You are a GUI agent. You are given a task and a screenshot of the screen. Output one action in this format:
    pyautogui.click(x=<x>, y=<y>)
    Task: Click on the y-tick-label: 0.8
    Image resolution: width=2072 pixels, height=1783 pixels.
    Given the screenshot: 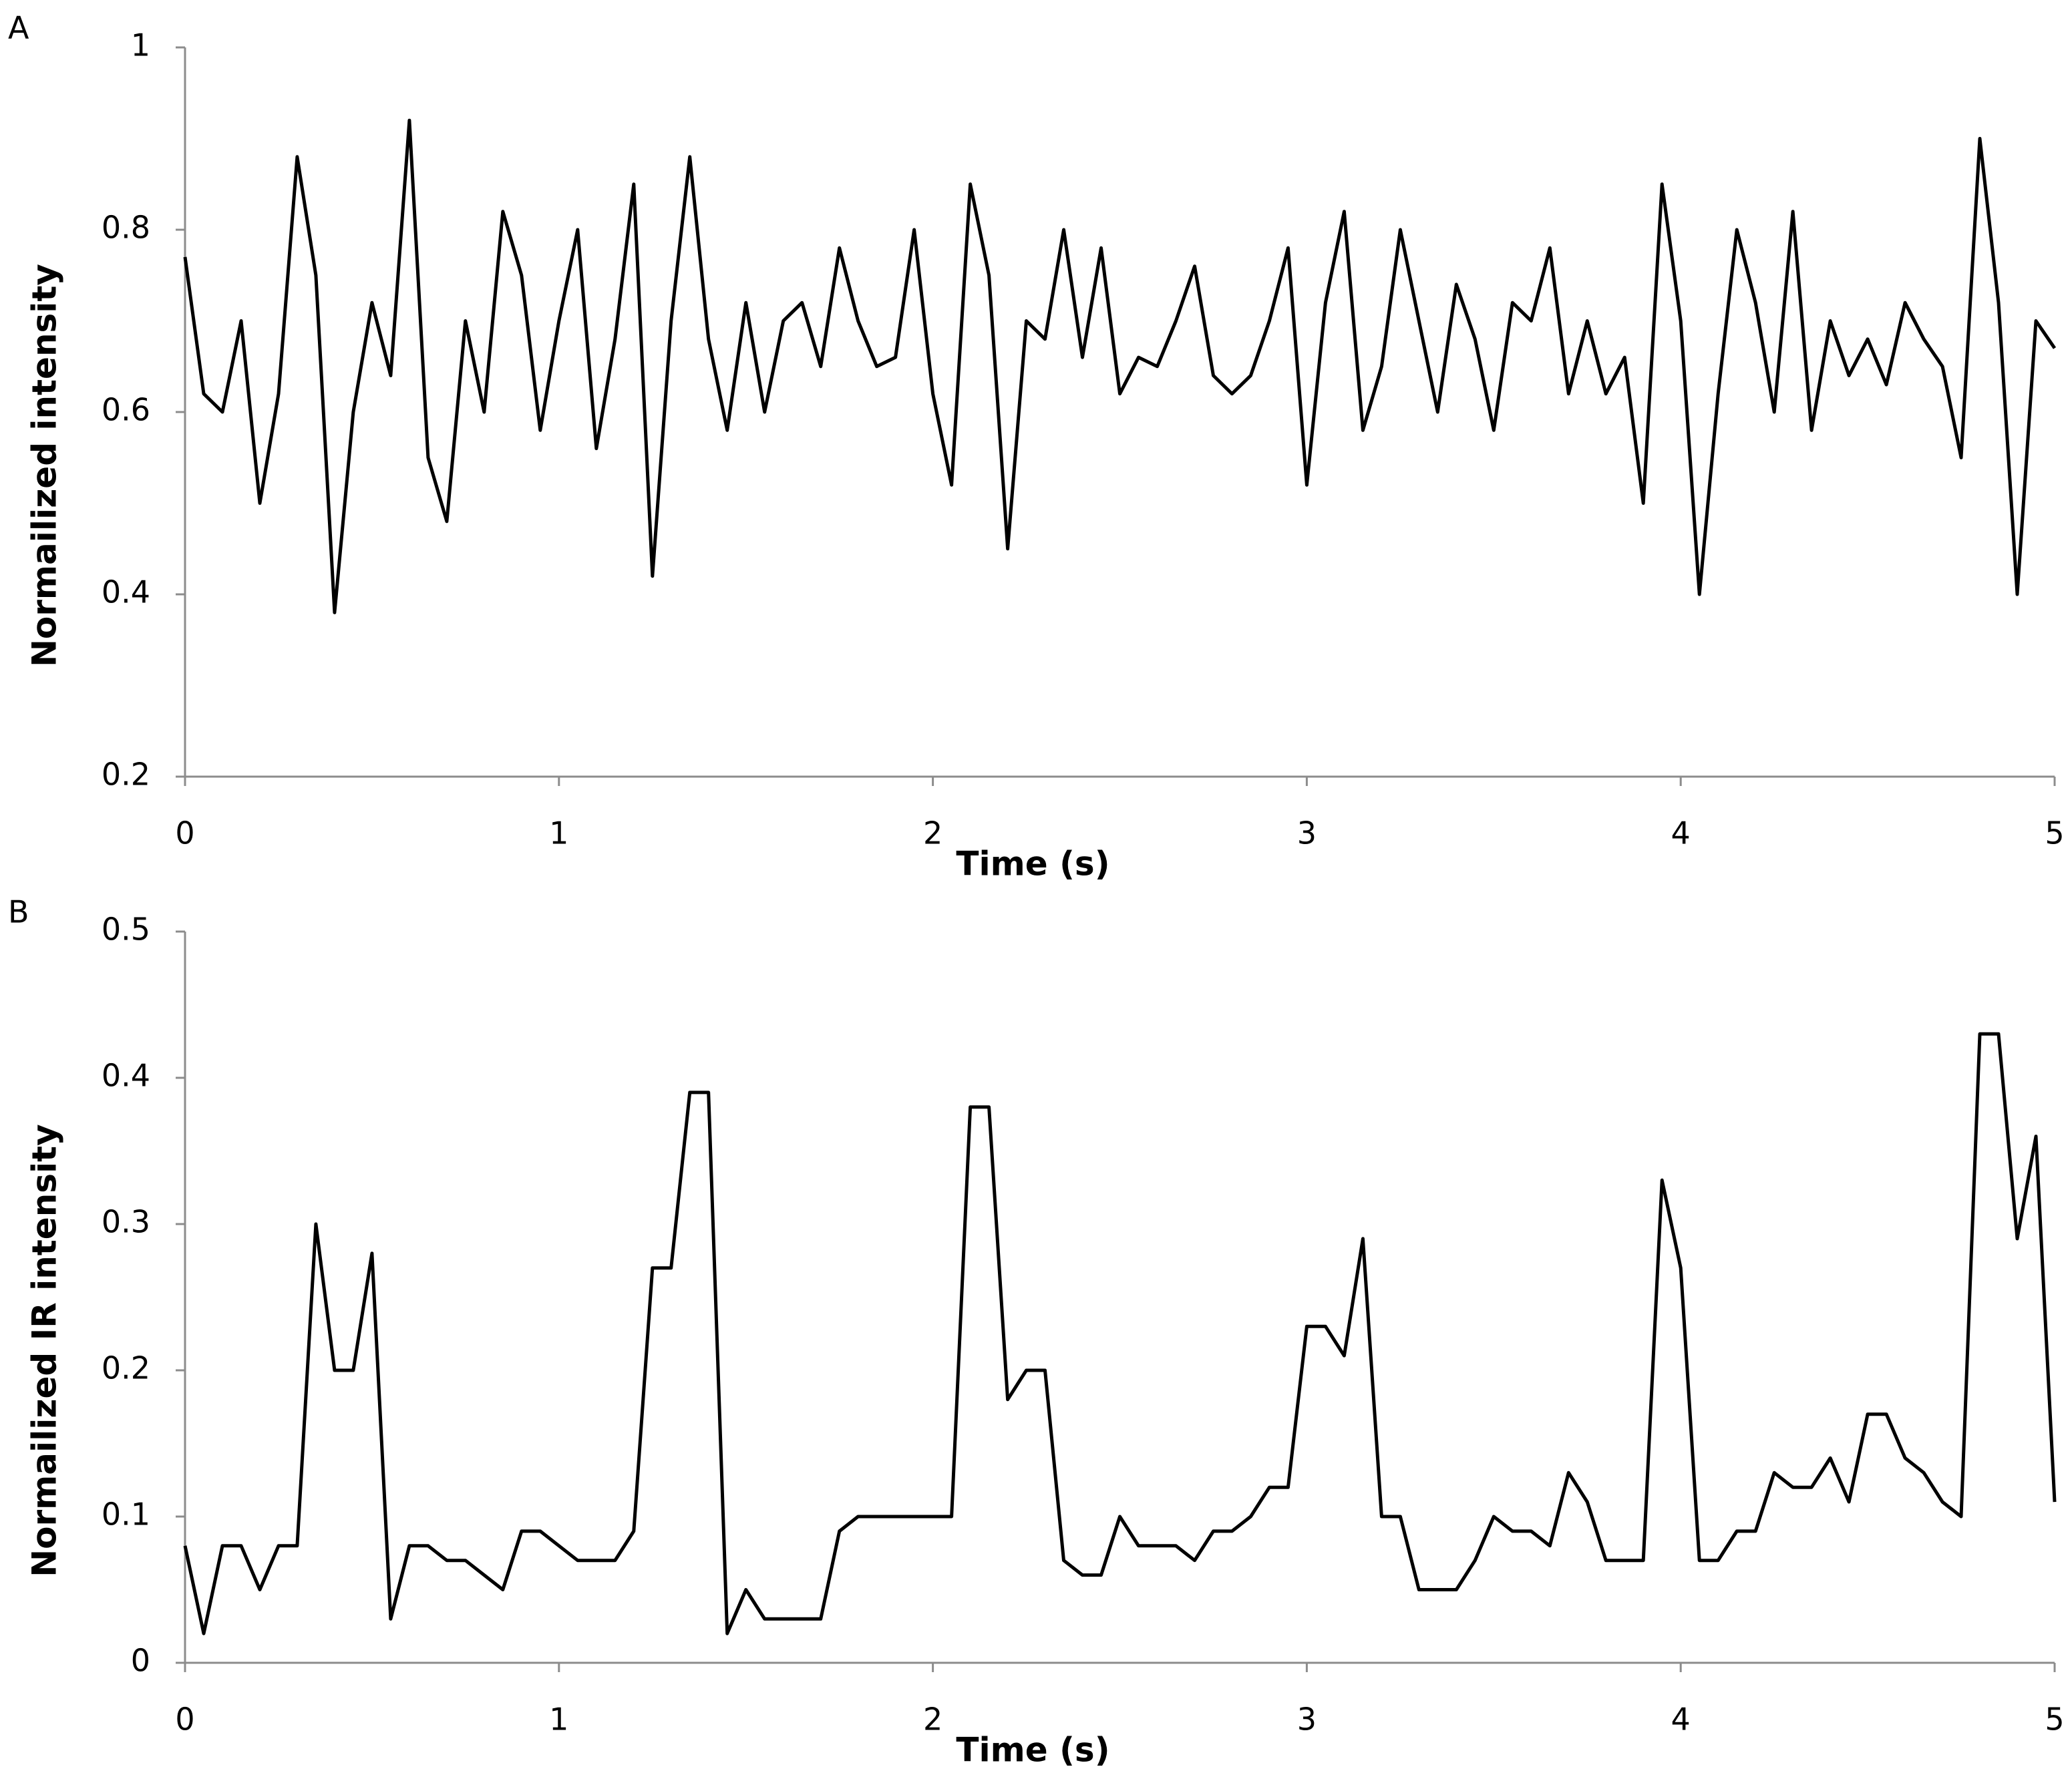 What is the action you would take?
    pyautogui.click(x=126, y=228)
    